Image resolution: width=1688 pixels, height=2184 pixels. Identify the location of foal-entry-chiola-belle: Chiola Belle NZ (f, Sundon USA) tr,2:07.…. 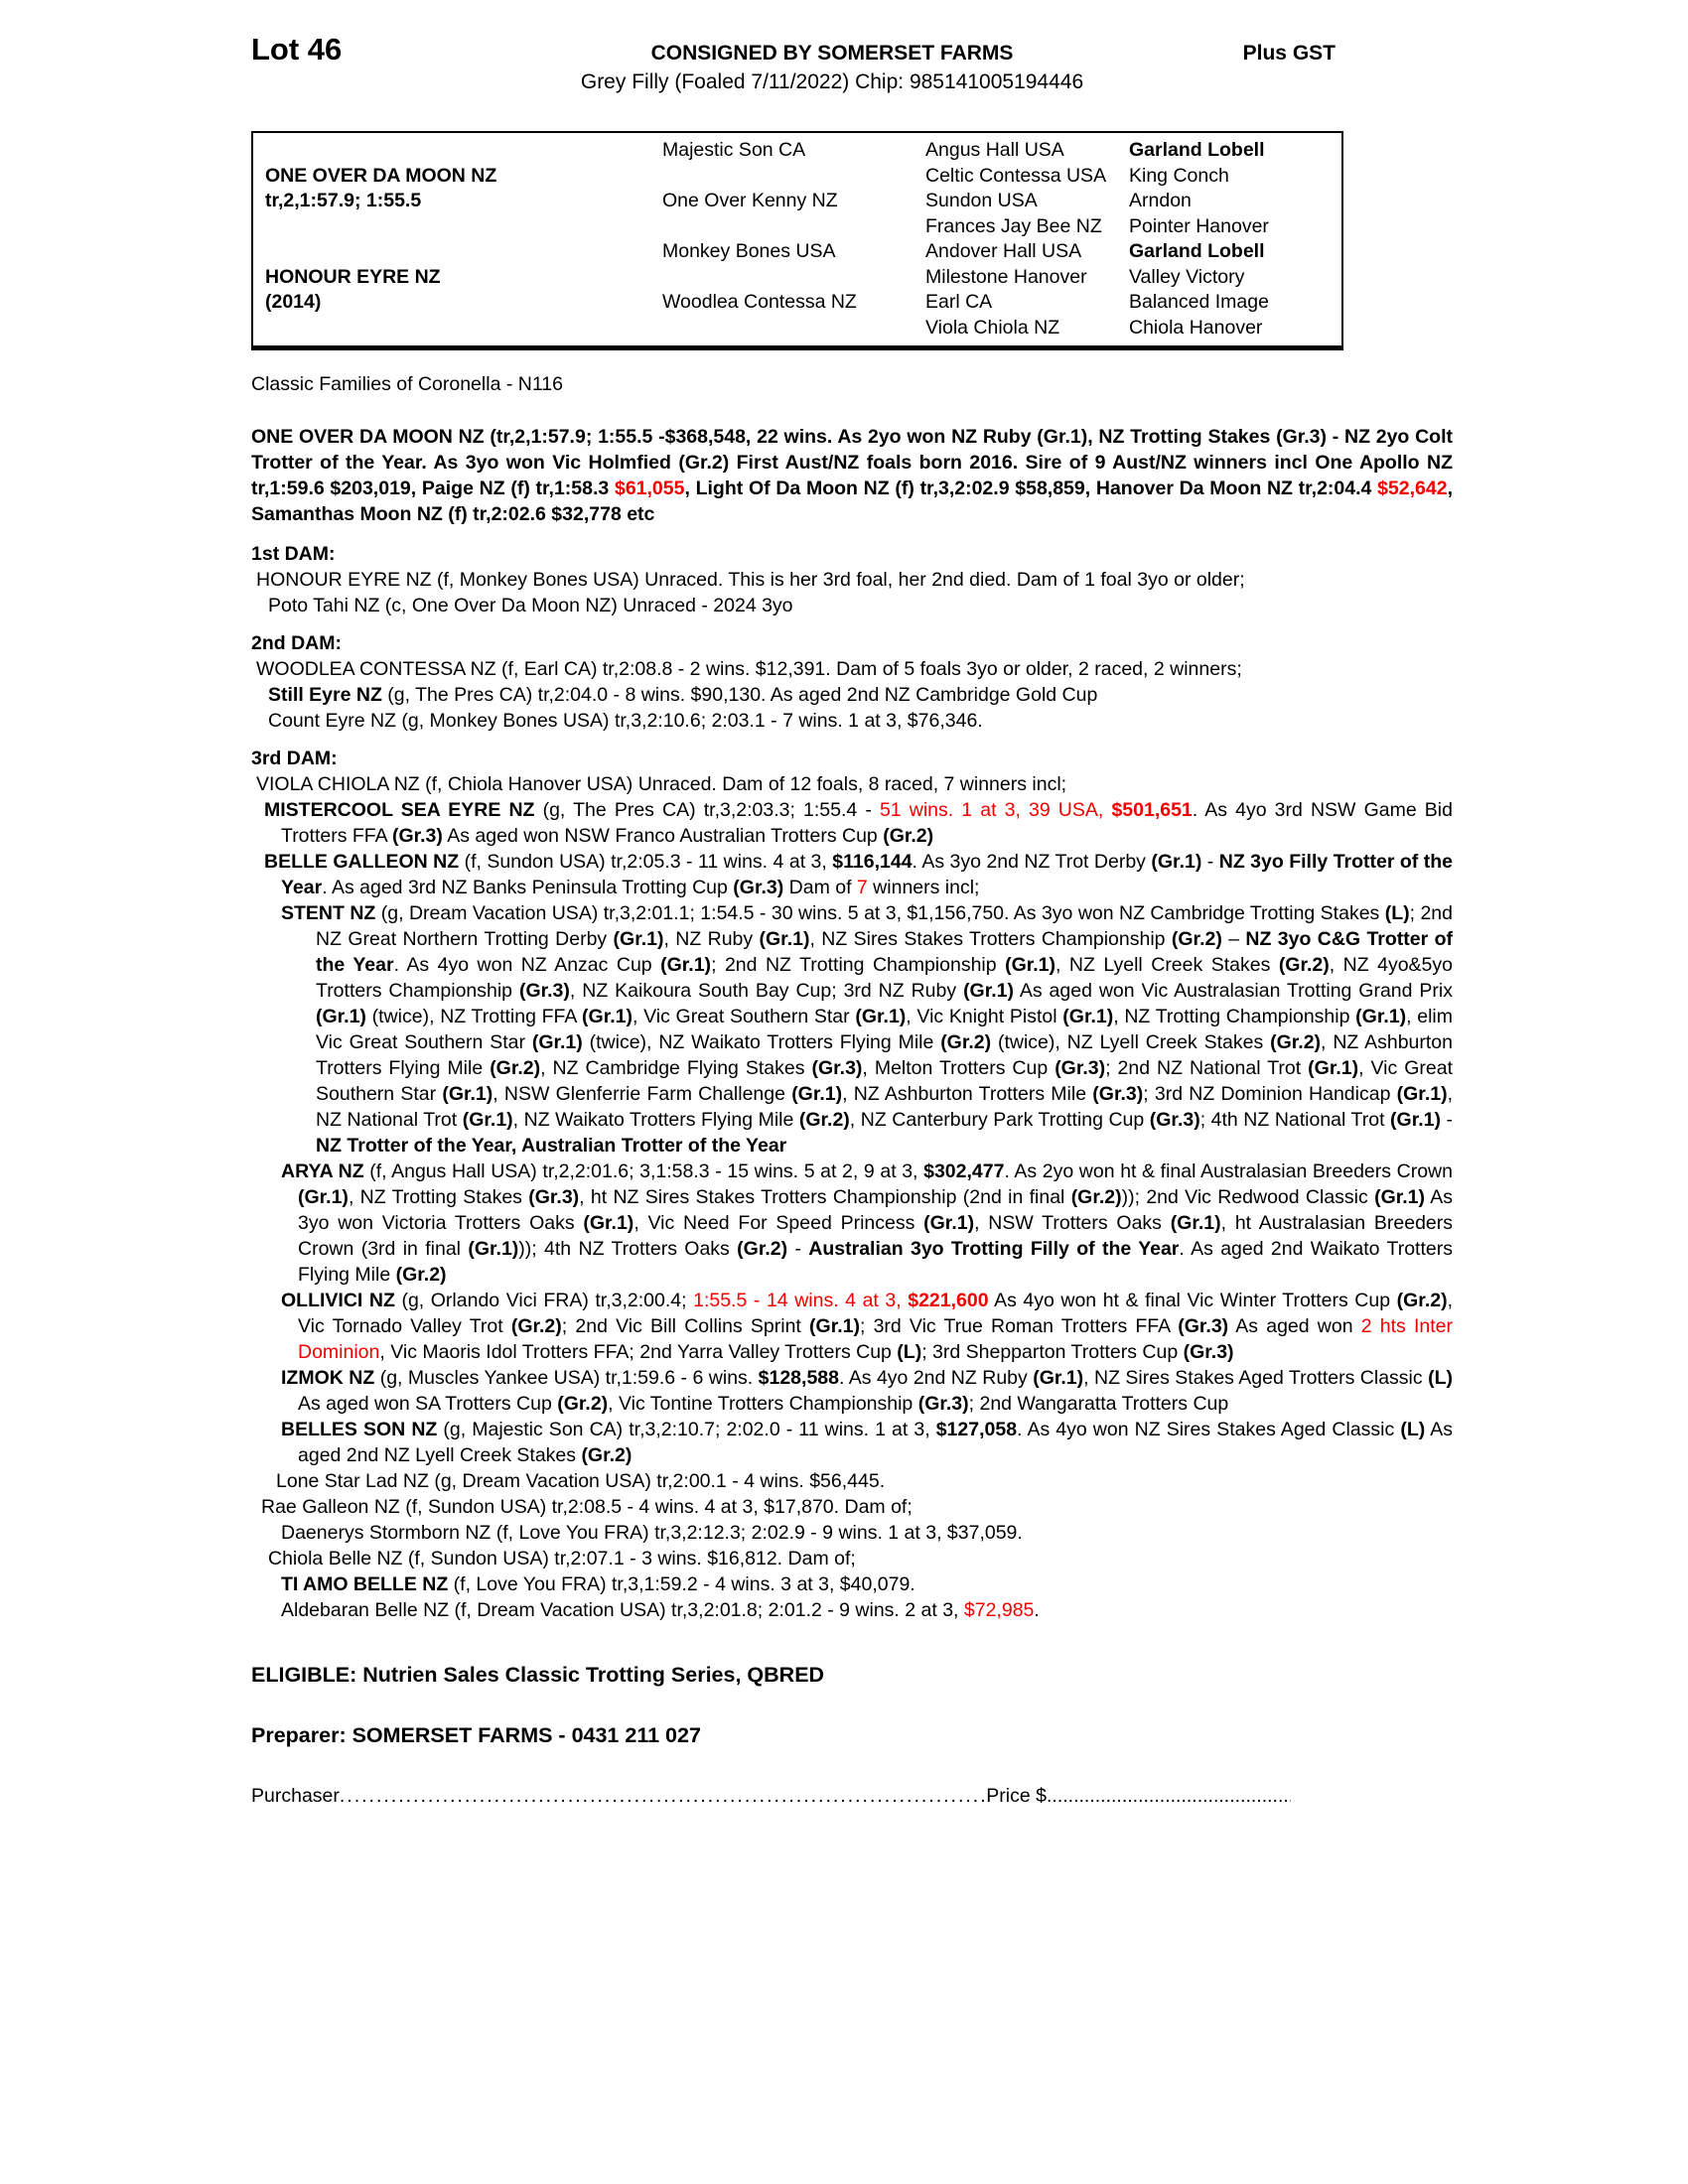
(562, 1559).